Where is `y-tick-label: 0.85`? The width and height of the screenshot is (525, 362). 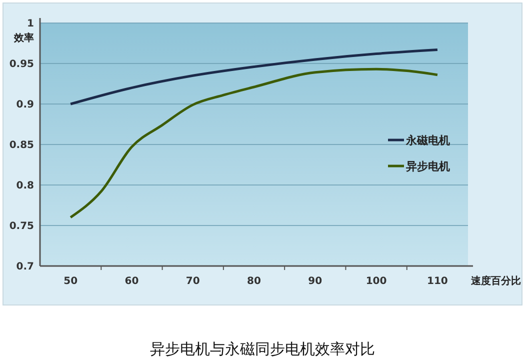
y-tick-label: 0.85 is located at coordinates (21, 145).